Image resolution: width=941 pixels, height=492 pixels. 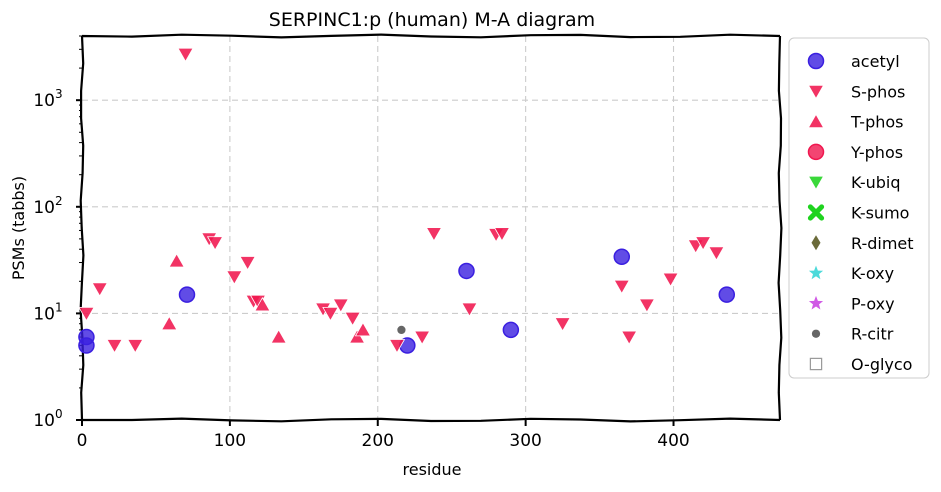 I want to click on legend-marker-k-ubiq, so click(x=816, y=183).